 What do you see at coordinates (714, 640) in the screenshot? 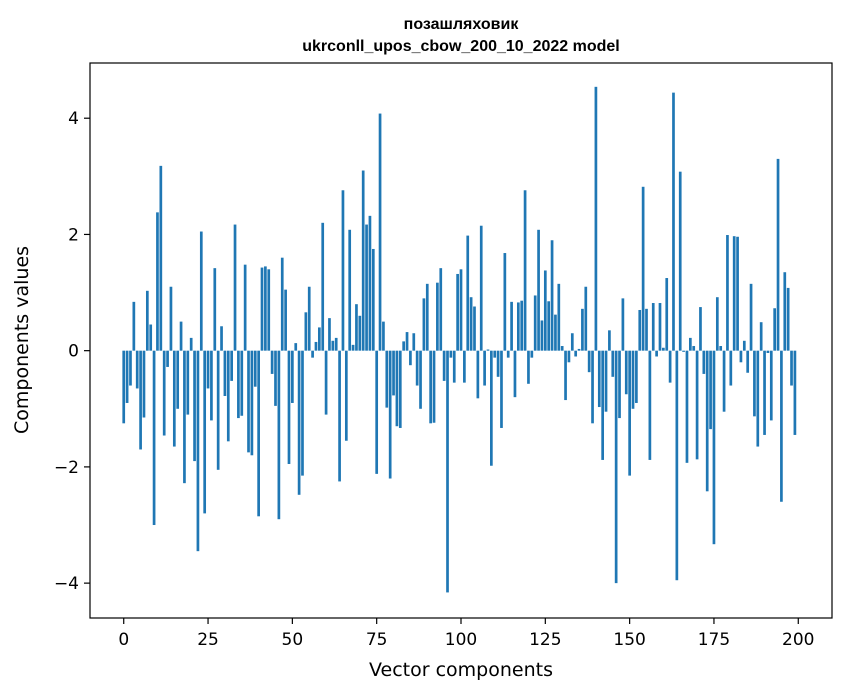
I see `x-tick-label: 175` at bounding box center [714, 640].